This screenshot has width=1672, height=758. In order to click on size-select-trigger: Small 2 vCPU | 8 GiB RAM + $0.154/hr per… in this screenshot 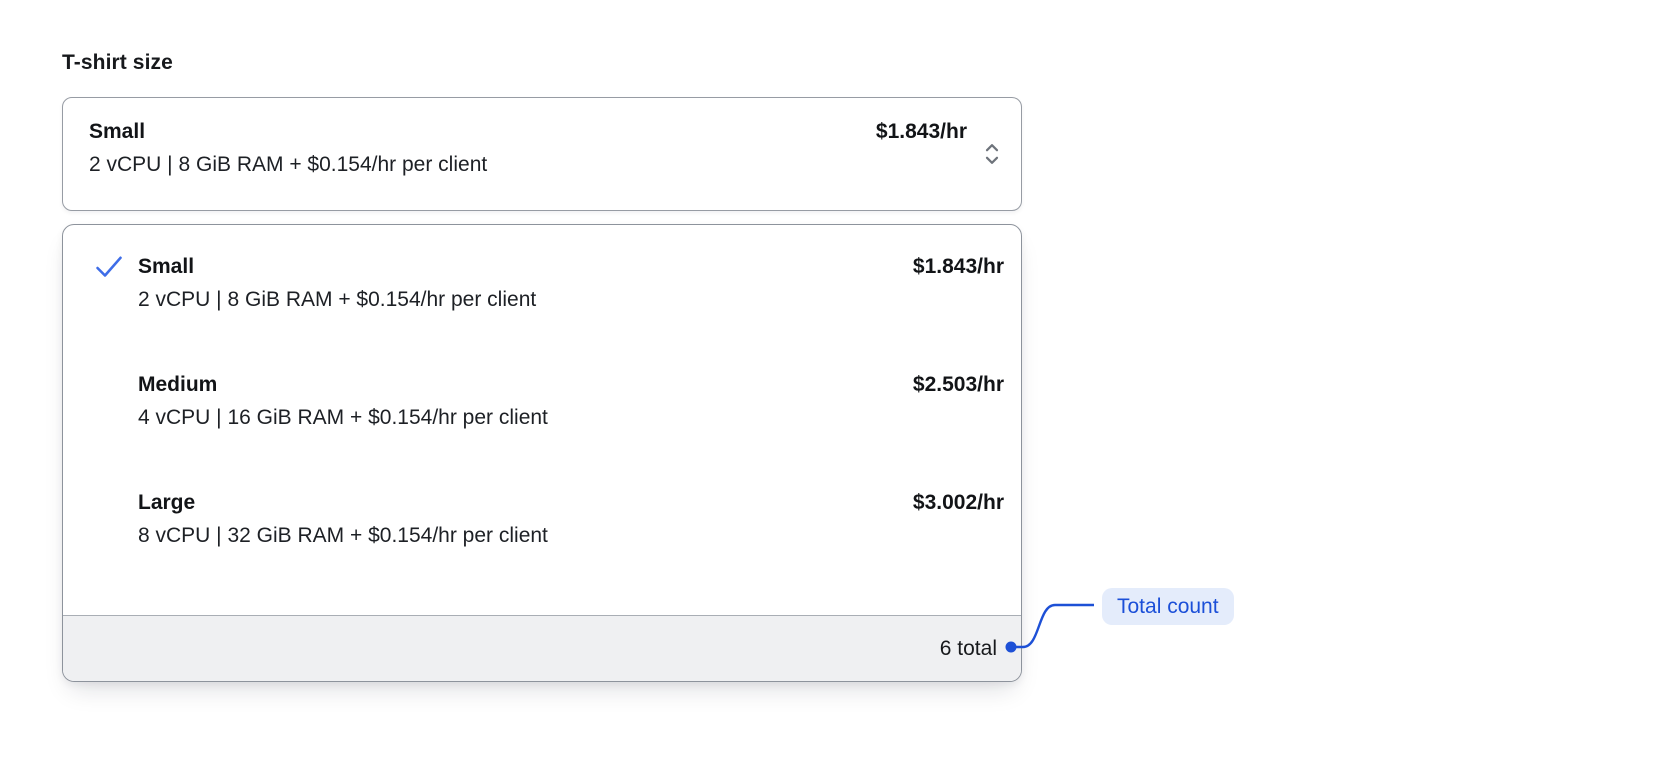, I will do `click(542, 154)`.